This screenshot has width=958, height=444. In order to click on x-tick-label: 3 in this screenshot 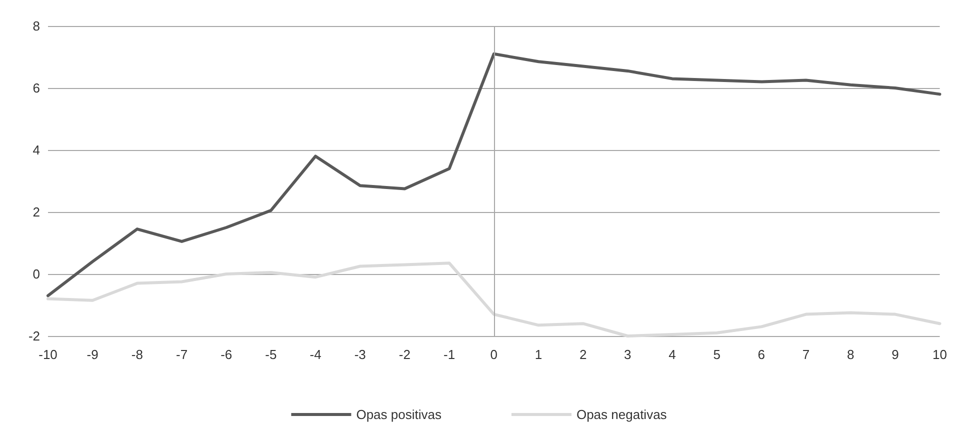, I will do `click(628, 354)`.